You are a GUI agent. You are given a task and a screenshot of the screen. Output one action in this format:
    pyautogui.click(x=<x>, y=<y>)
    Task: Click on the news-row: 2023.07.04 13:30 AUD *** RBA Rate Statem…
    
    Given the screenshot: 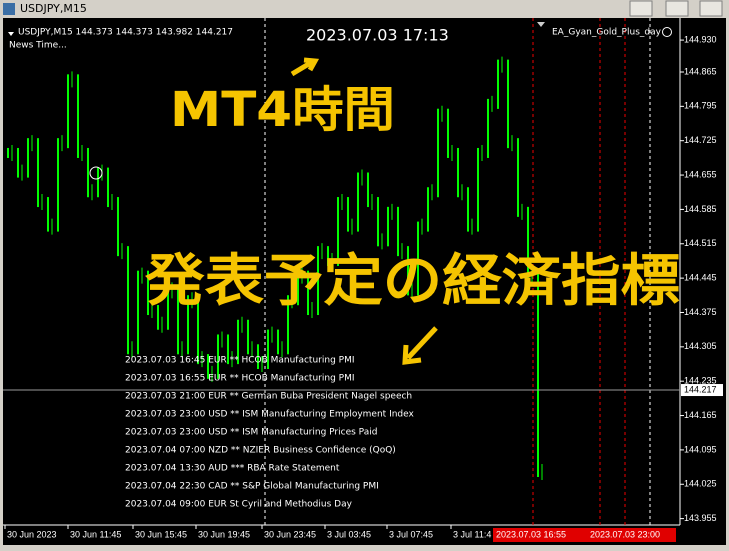 What is the action you would take?
    pyautogui.click(x=232, y=469)
    